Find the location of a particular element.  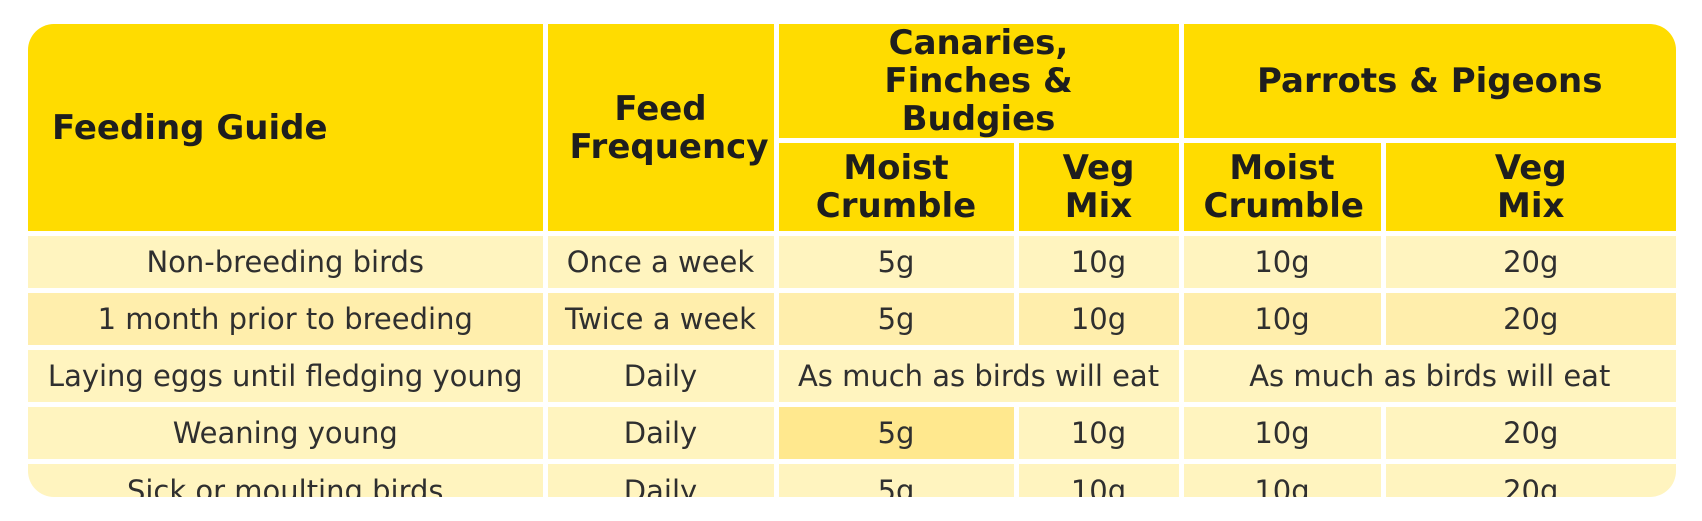

row-stage-label: Laying eggs until fledging young is located at coordinates (288, 376).